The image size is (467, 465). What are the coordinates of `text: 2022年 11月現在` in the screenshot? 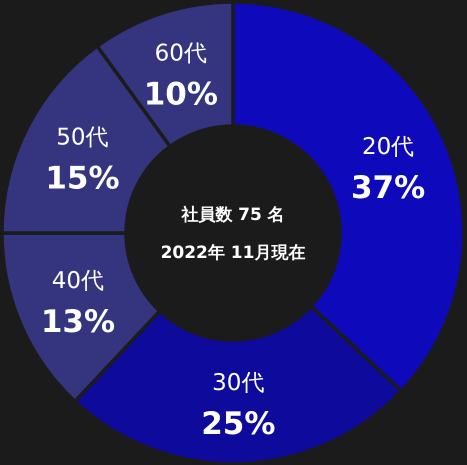 It's located at (233, 253).